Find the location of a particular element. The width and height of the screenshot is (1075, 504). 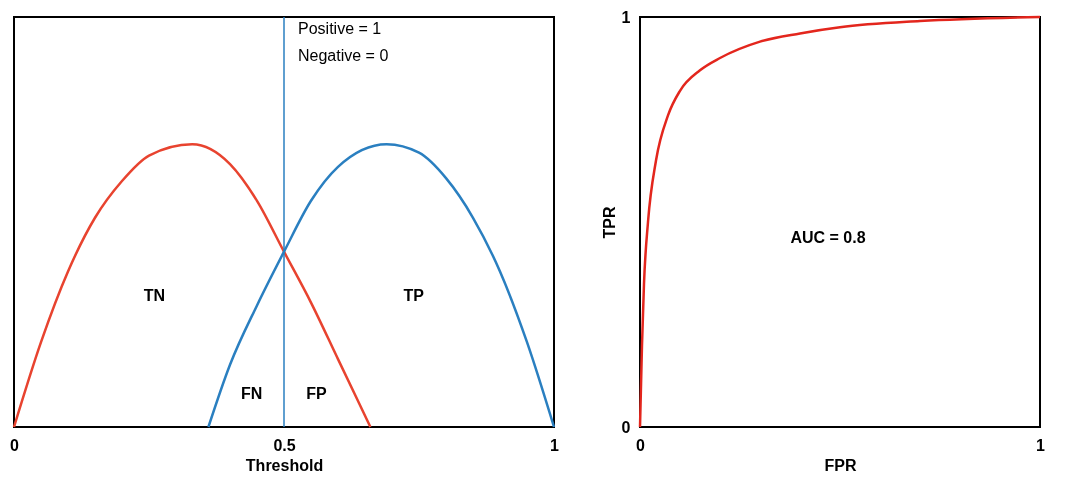

text: Positive = 1 is located at coordinates (340, 29).